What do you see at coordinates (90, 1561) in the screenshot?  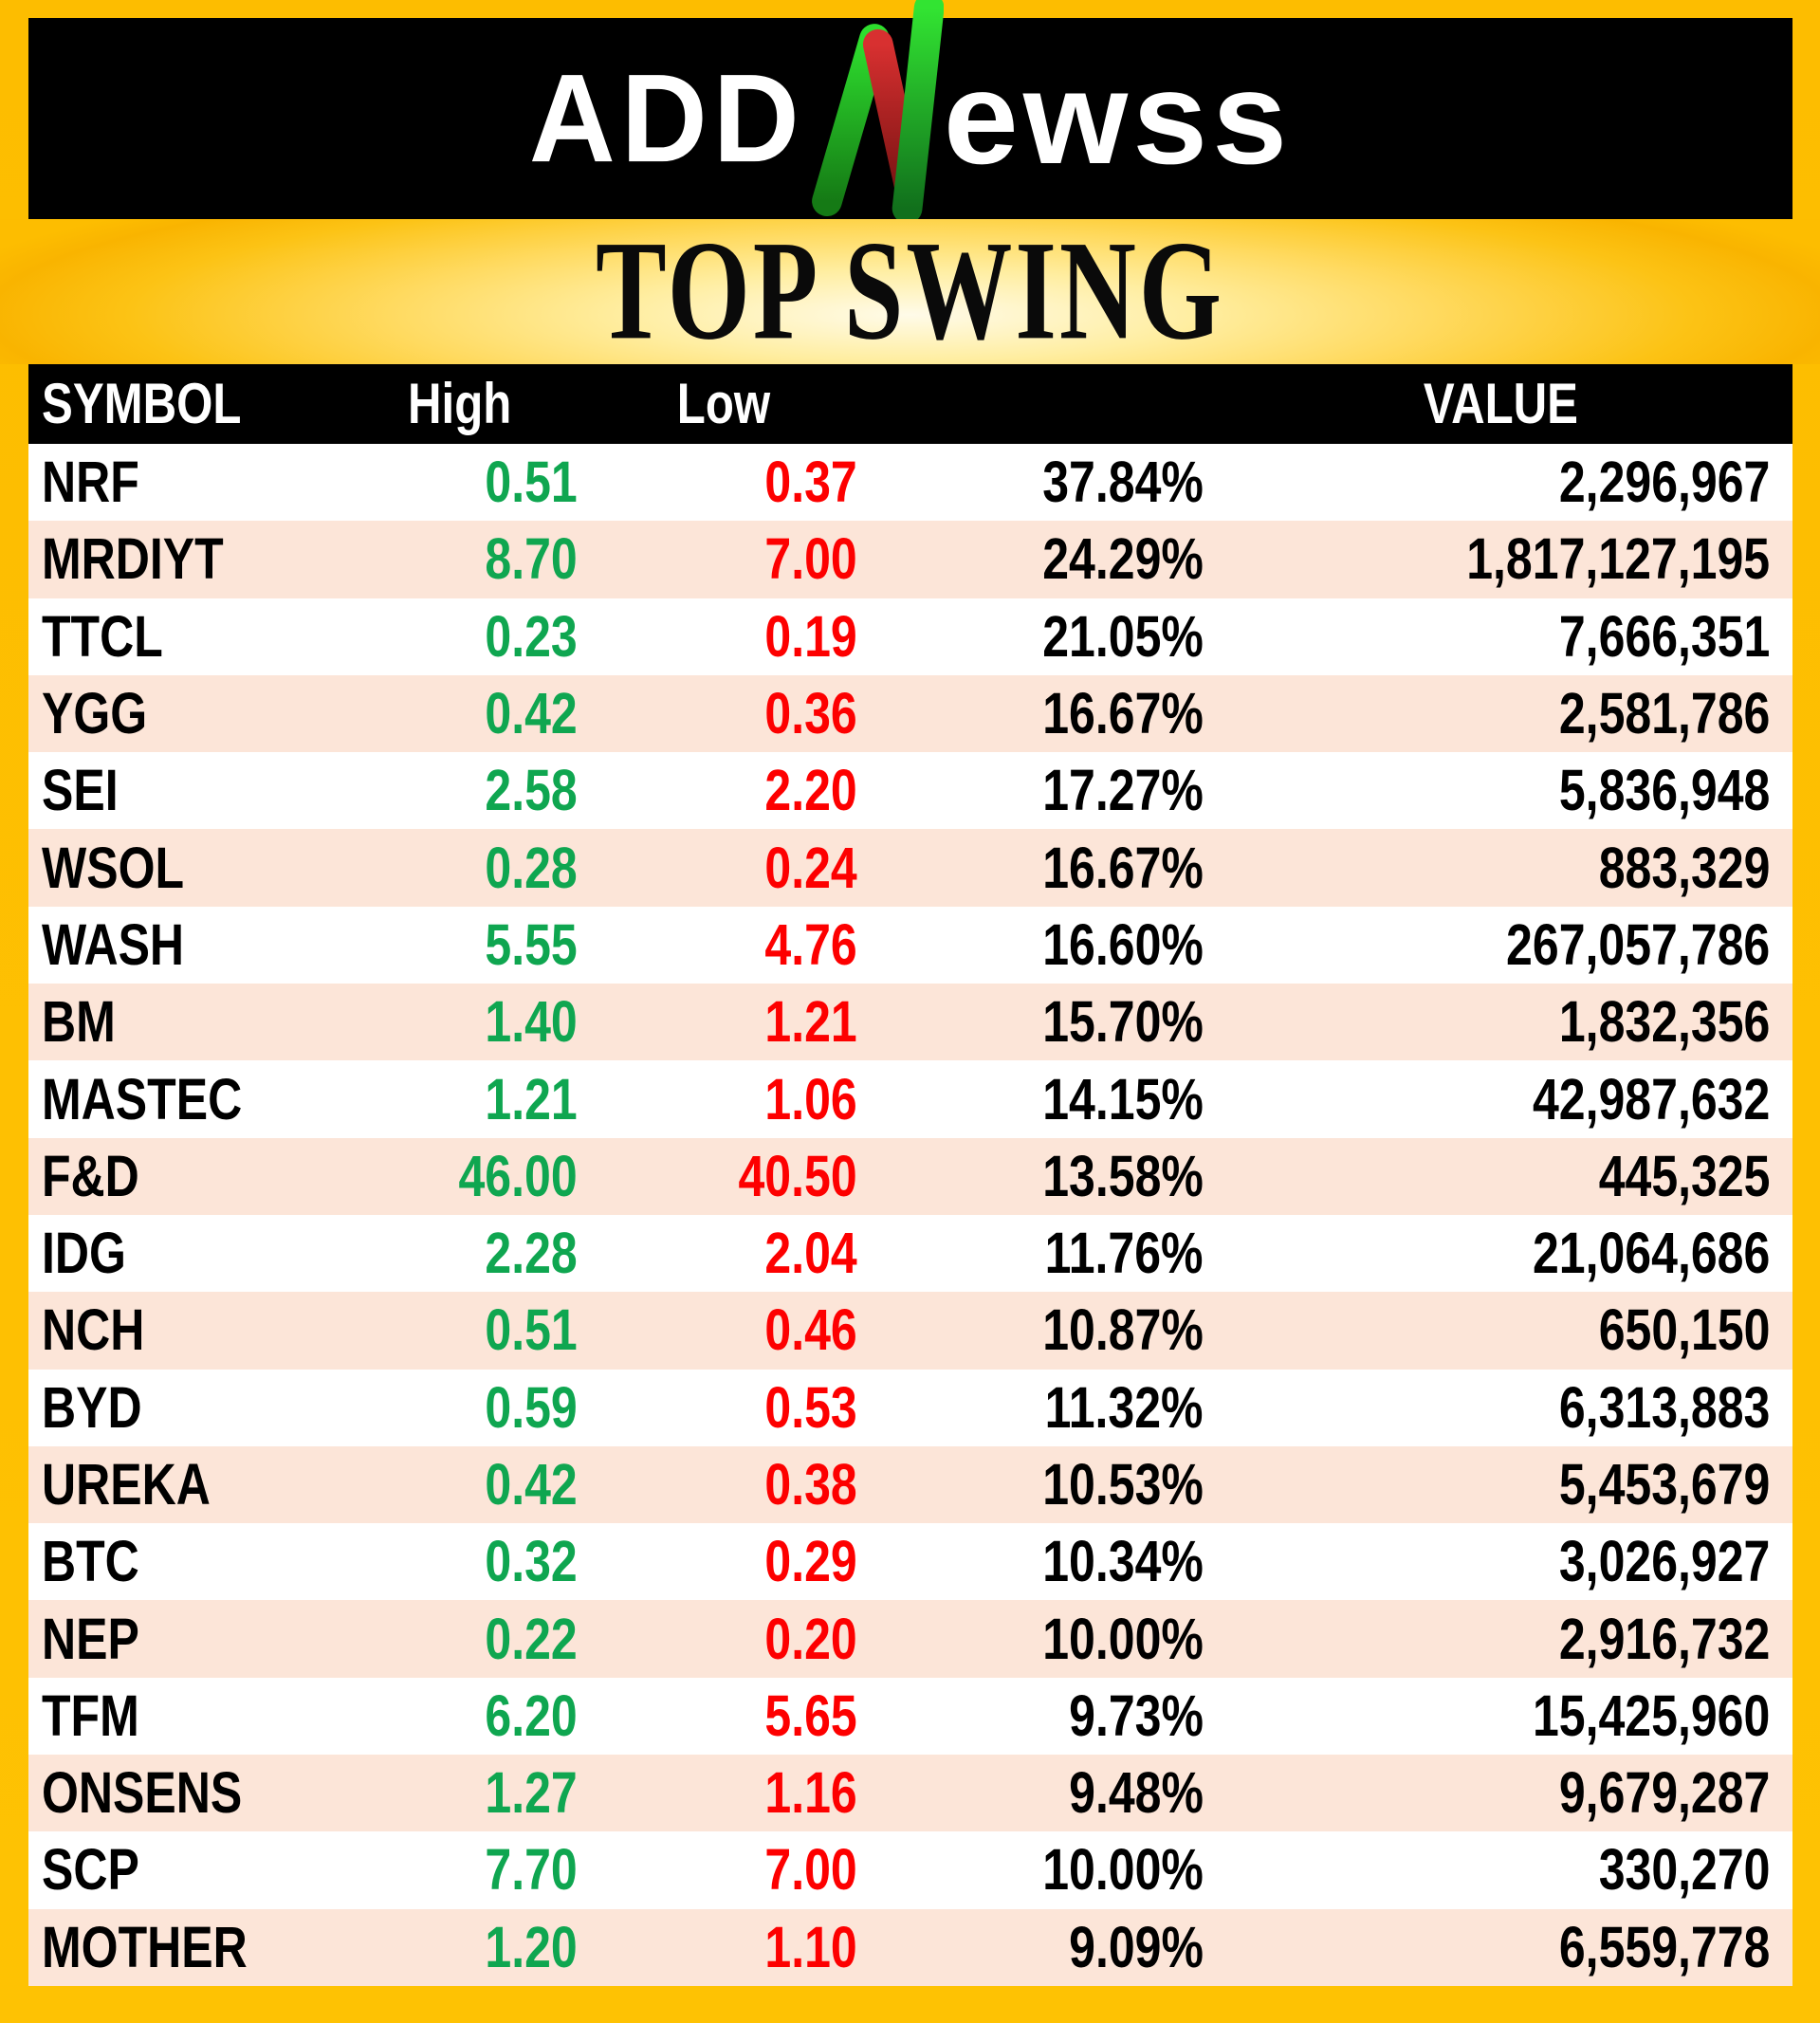 I see `symbol-cell: BTC` at bounding box center [90, 1561].